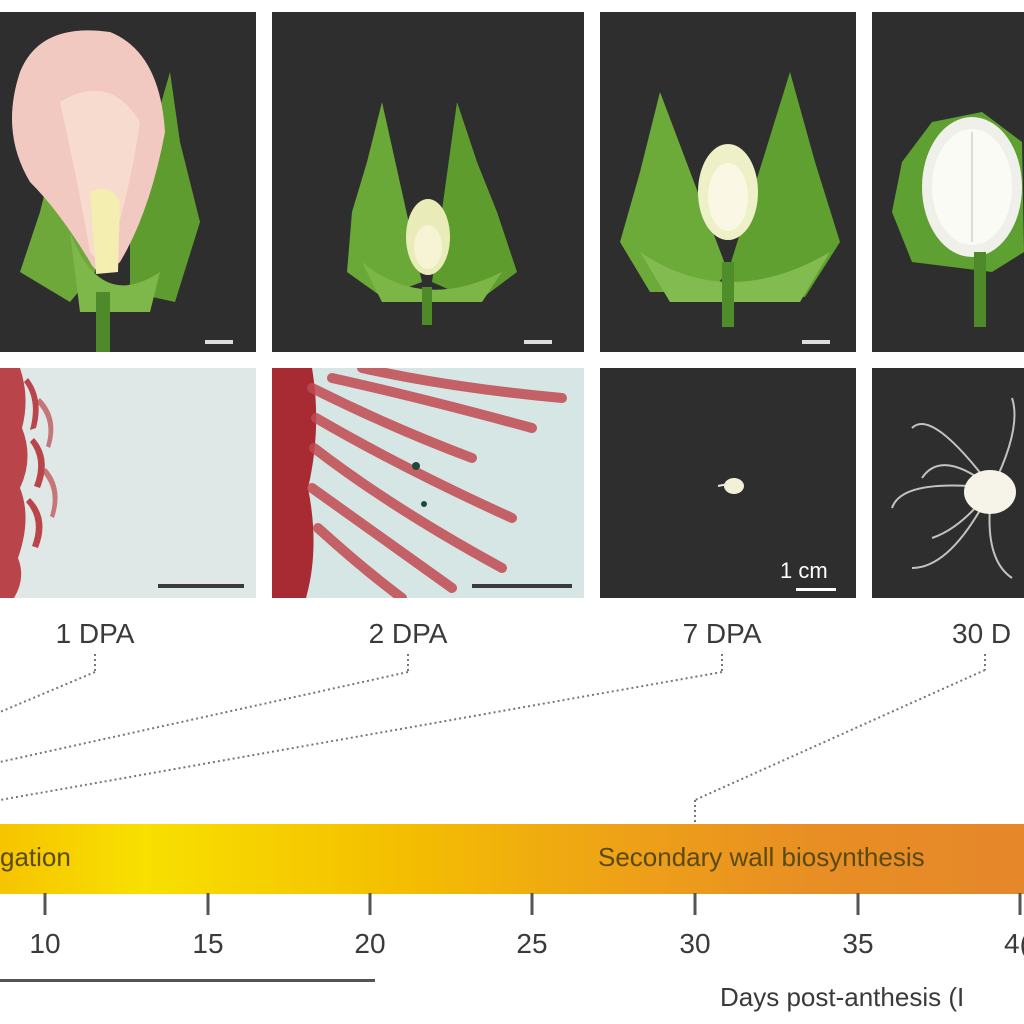 Image resolution: width=1024 pixels, height=1024 pixels. What do you see at coordinates (35, 857) in the screenshot?
I see `phase-label-elongation: gation` at bounding box center [35, 857].